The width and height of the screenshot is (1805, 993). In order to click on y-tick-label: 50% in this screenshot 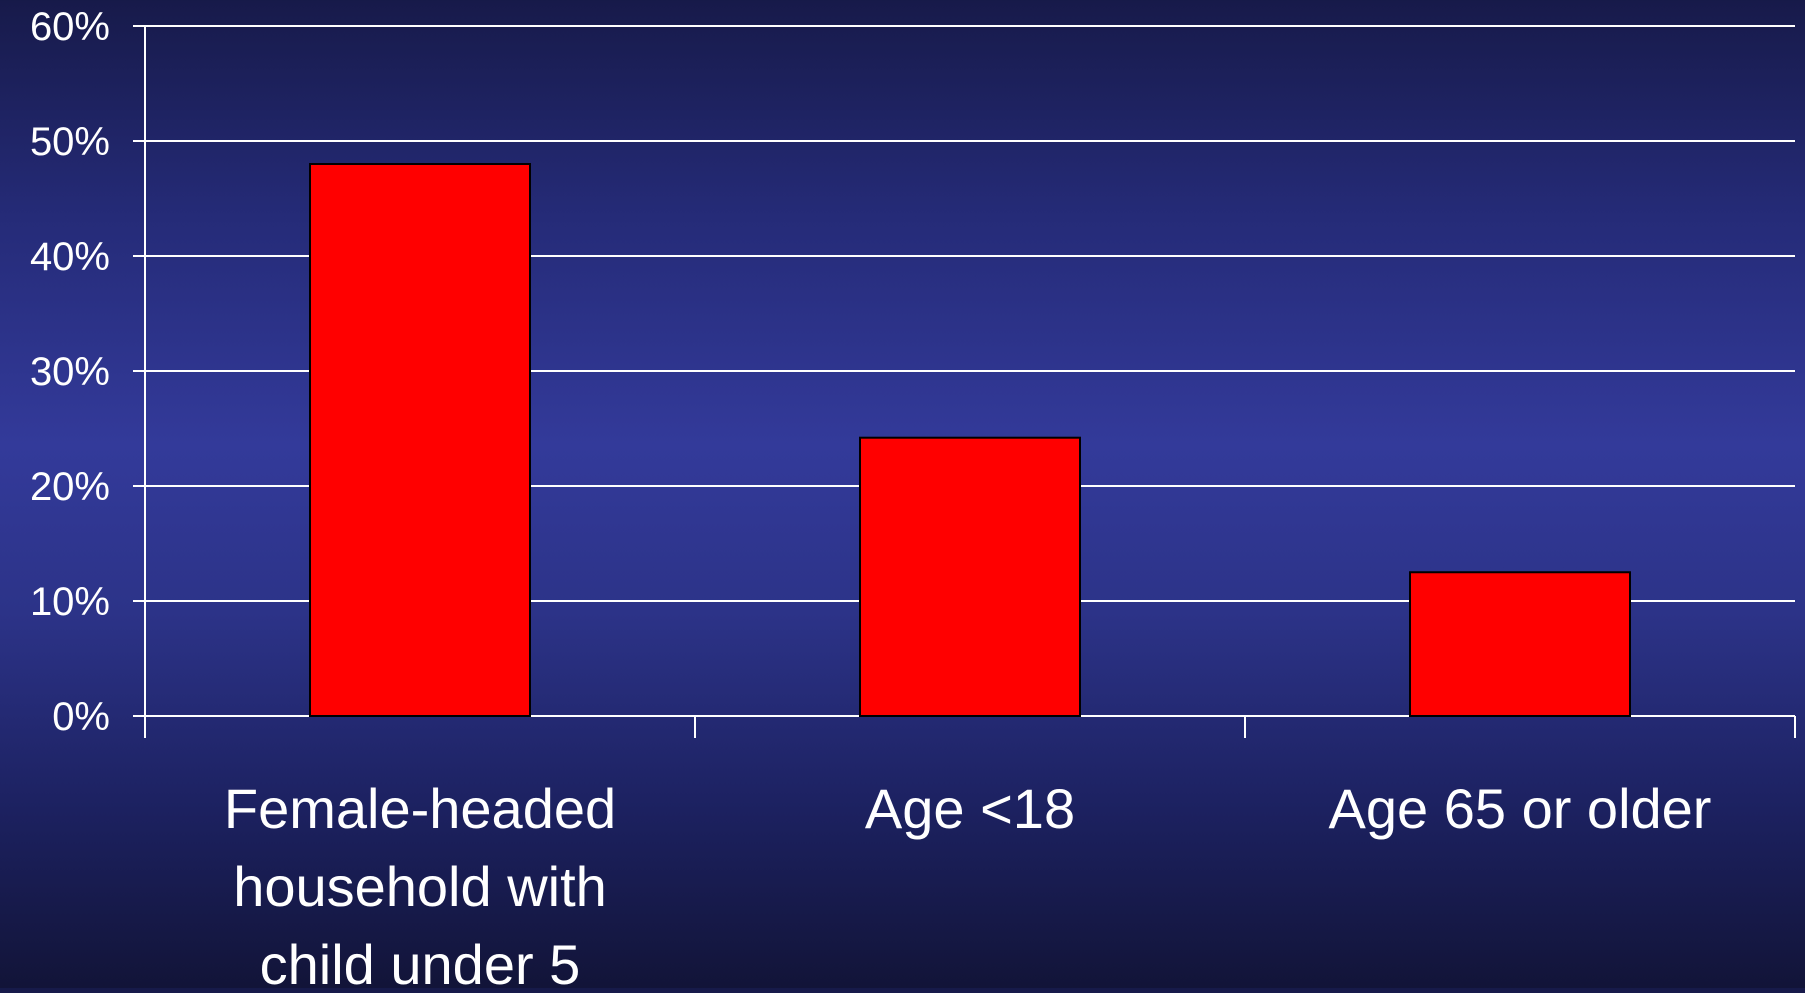, I will do `click(70, 142)`.